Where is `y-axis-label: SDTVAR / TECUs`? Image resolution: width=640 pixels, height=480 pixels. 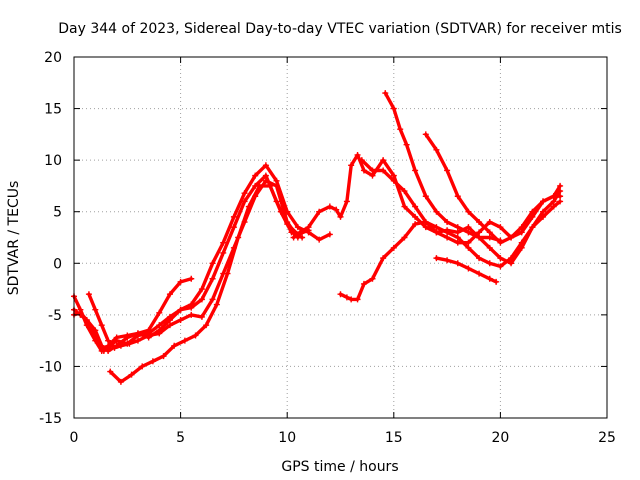
y-axis-label: SDTVAR / TECUs is located at coordinates (14, 238).